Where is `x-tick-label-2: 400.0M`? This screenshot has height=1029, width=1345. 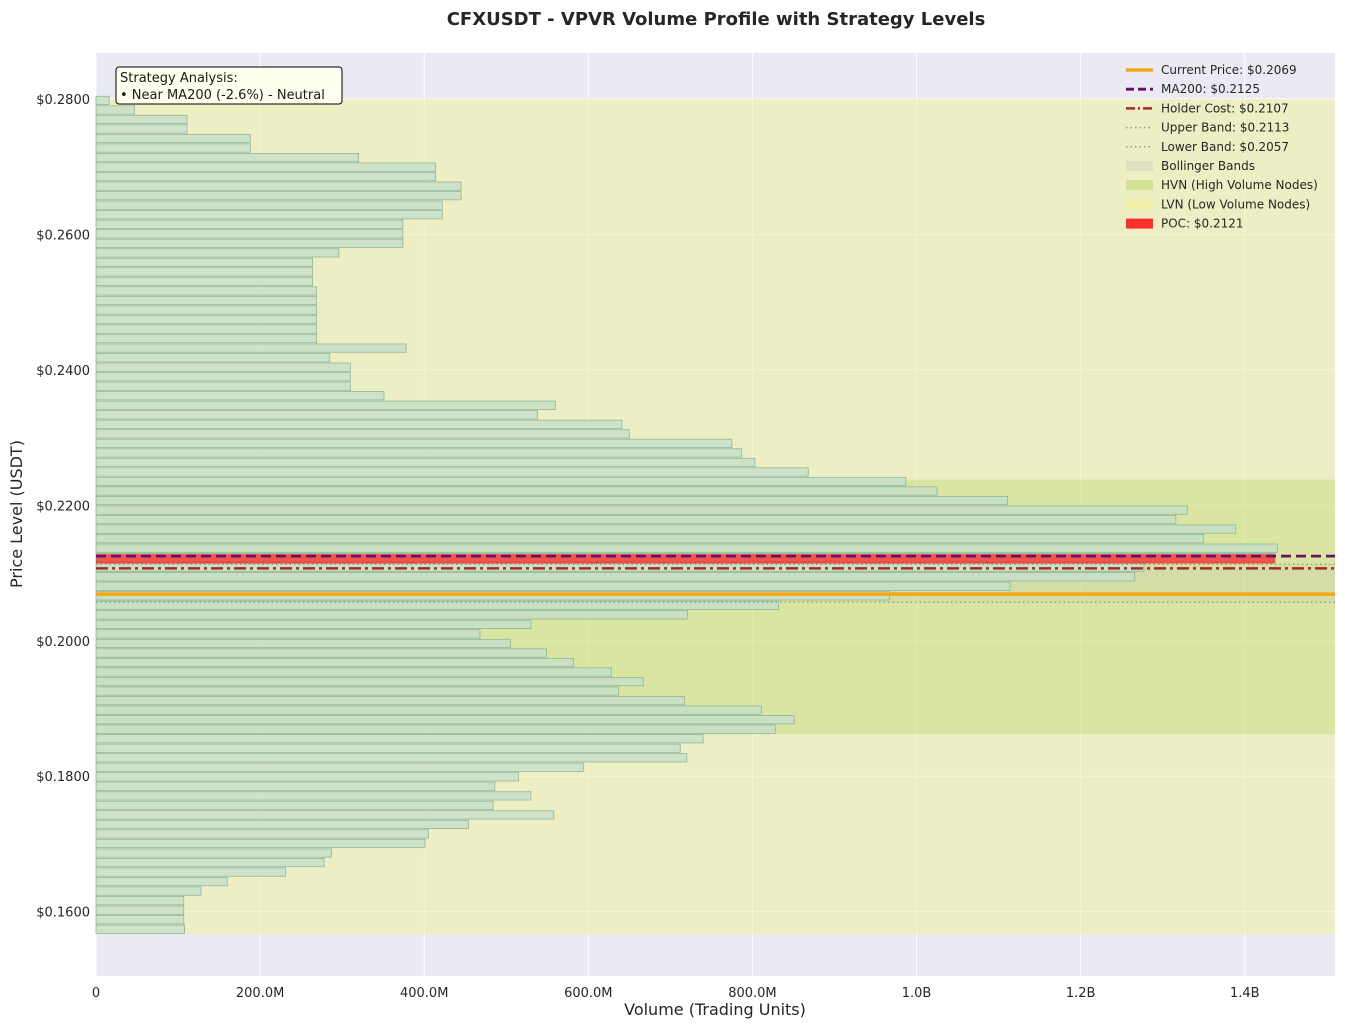 x-tick-label-2: 400.0M is located at coordinates (424, 993).